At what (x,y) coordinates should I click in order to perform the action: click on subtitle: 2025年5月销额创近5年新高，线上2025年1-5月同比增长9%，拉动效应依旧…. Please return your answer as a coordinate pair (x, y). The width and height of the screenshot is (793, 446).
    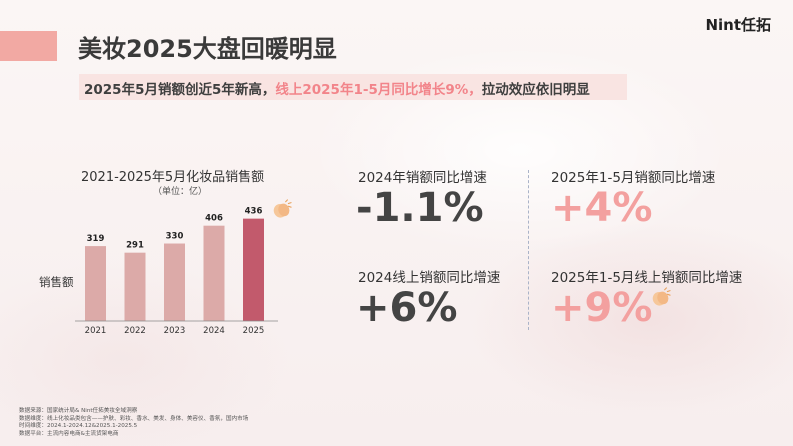
    Looking at the image, I should click on (337, 88).